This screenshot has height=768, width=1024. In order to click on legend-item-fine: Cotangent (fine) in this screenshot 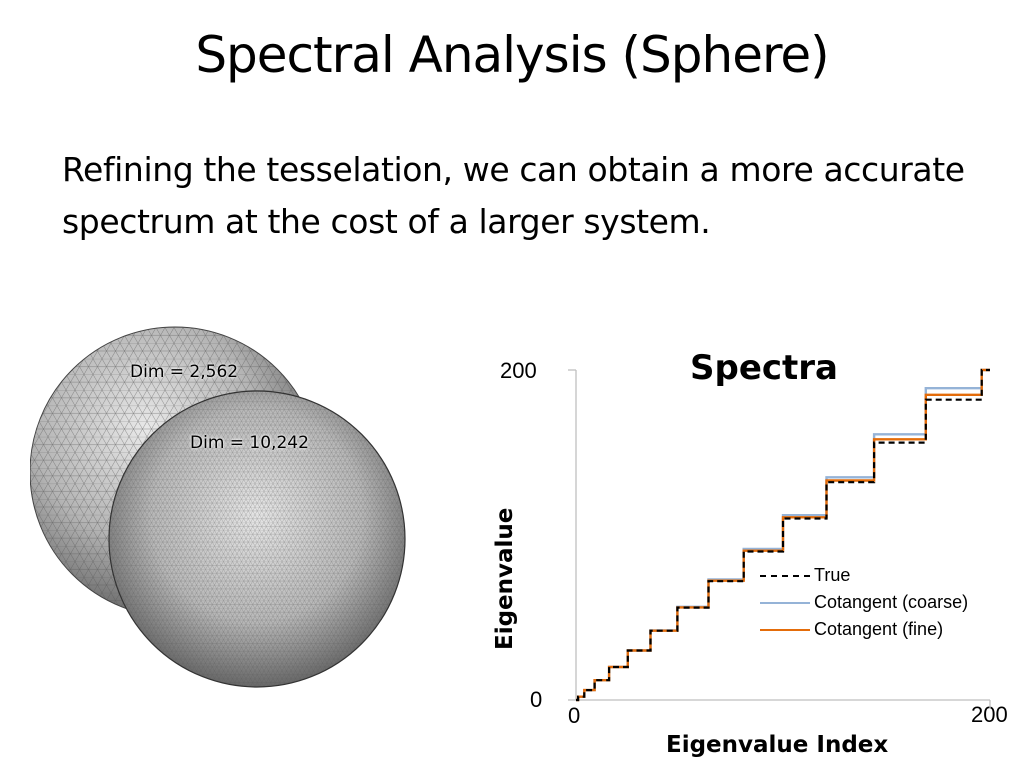, I will do `click(864, 629)`.